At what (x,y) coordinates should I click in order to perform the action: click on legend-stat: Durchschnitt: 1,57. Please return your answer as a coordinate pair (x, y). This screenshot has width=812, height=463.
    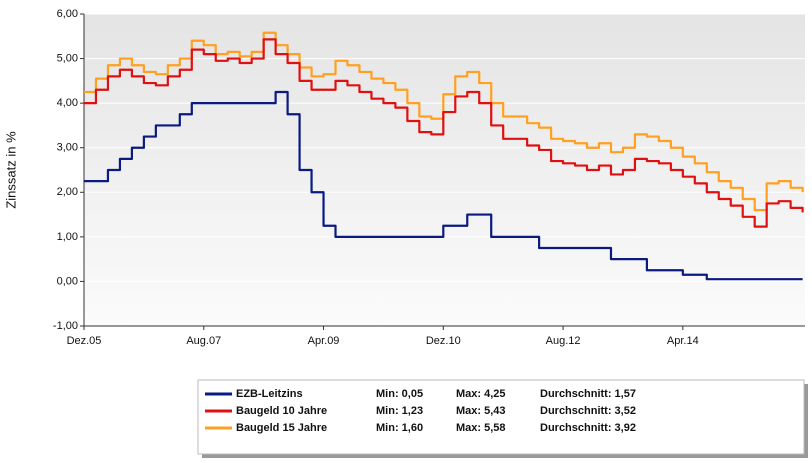
    Looking at the image, I should click on (588, 394).